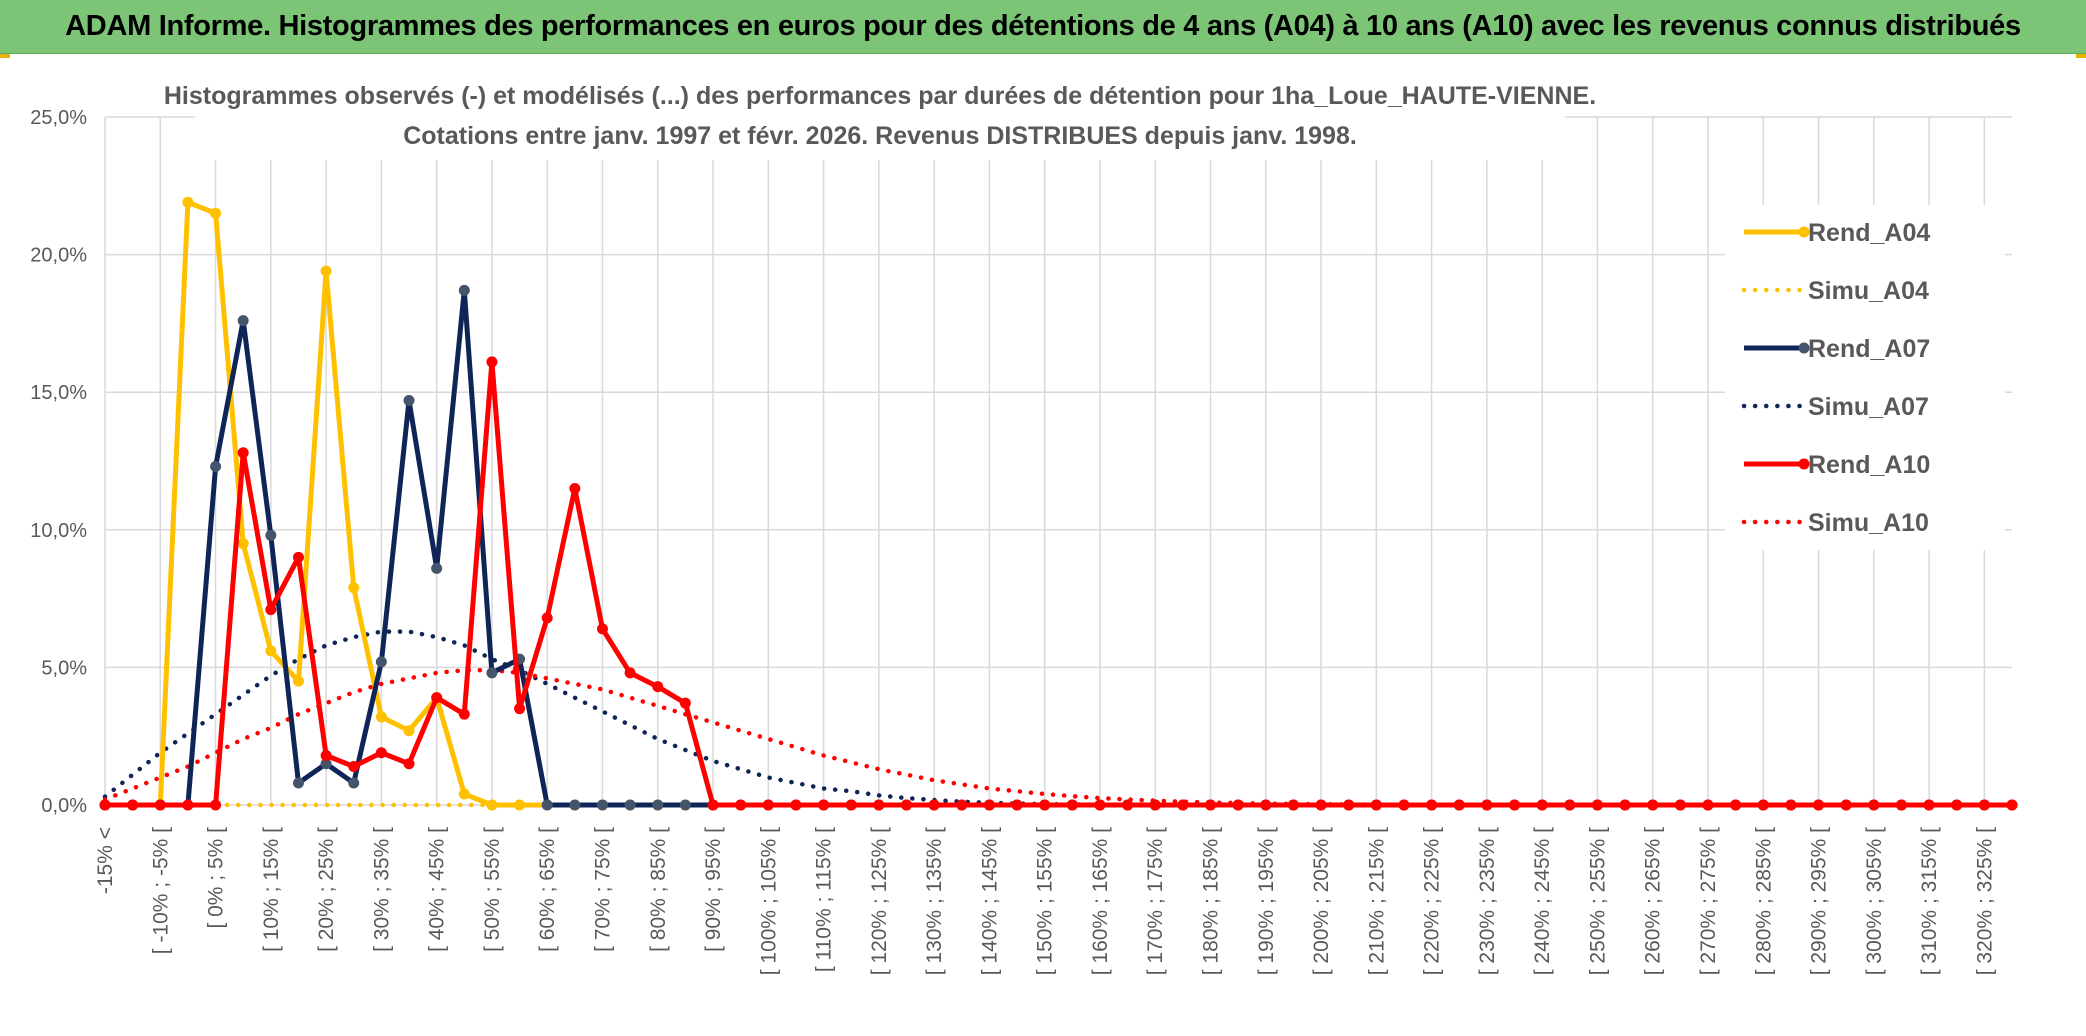  What do you see at coordinates (1868, 407) in the screenshot?
I see `legend-label: Simu_A07` at bounding box center [1868, 407].